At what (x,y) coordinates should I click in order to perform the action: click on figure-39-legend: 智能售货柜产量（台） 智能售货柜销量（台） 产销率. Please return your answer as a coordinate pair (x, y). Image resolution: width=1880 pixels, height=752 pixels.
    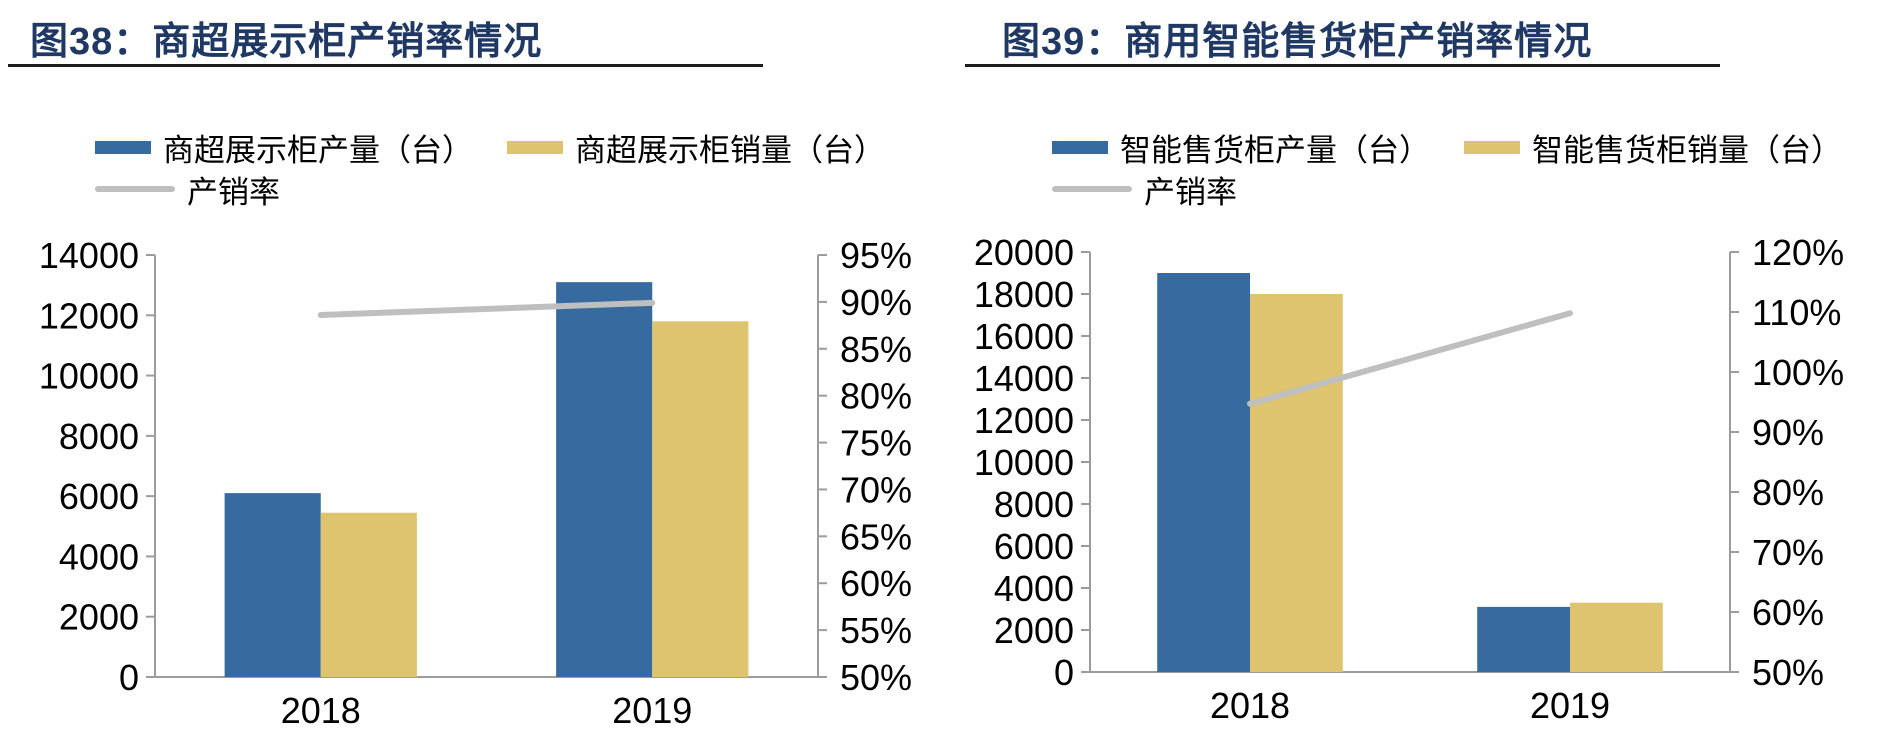
    Looking at the image, I should click on (1464, 168).